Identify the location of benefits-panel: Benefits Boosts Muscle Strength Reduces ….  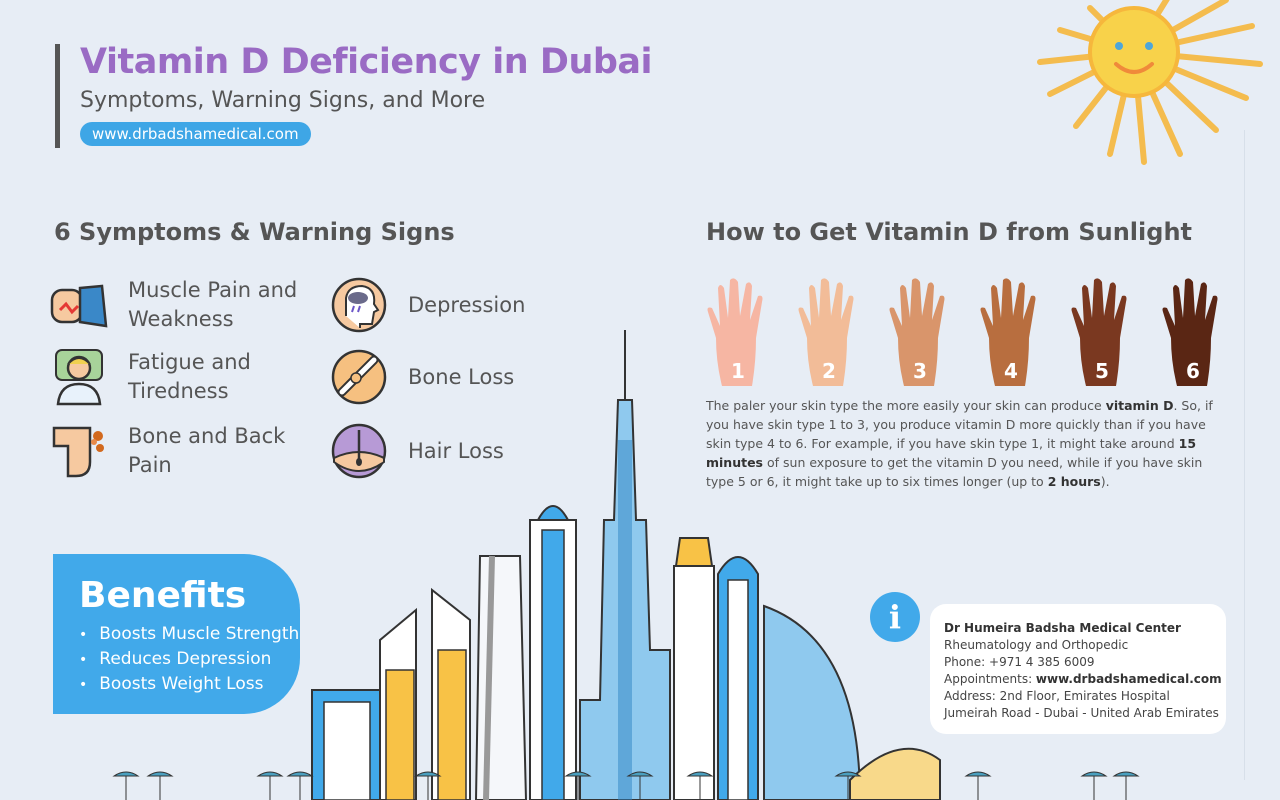
(176, 634).